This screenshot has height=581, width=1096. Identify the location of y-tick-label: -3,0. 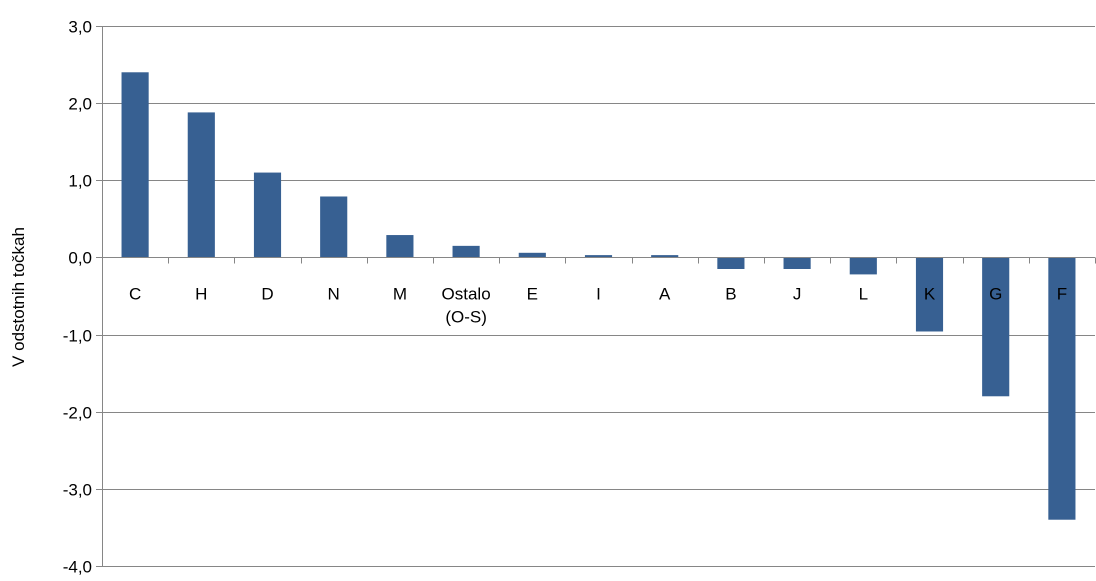
(77, 490).